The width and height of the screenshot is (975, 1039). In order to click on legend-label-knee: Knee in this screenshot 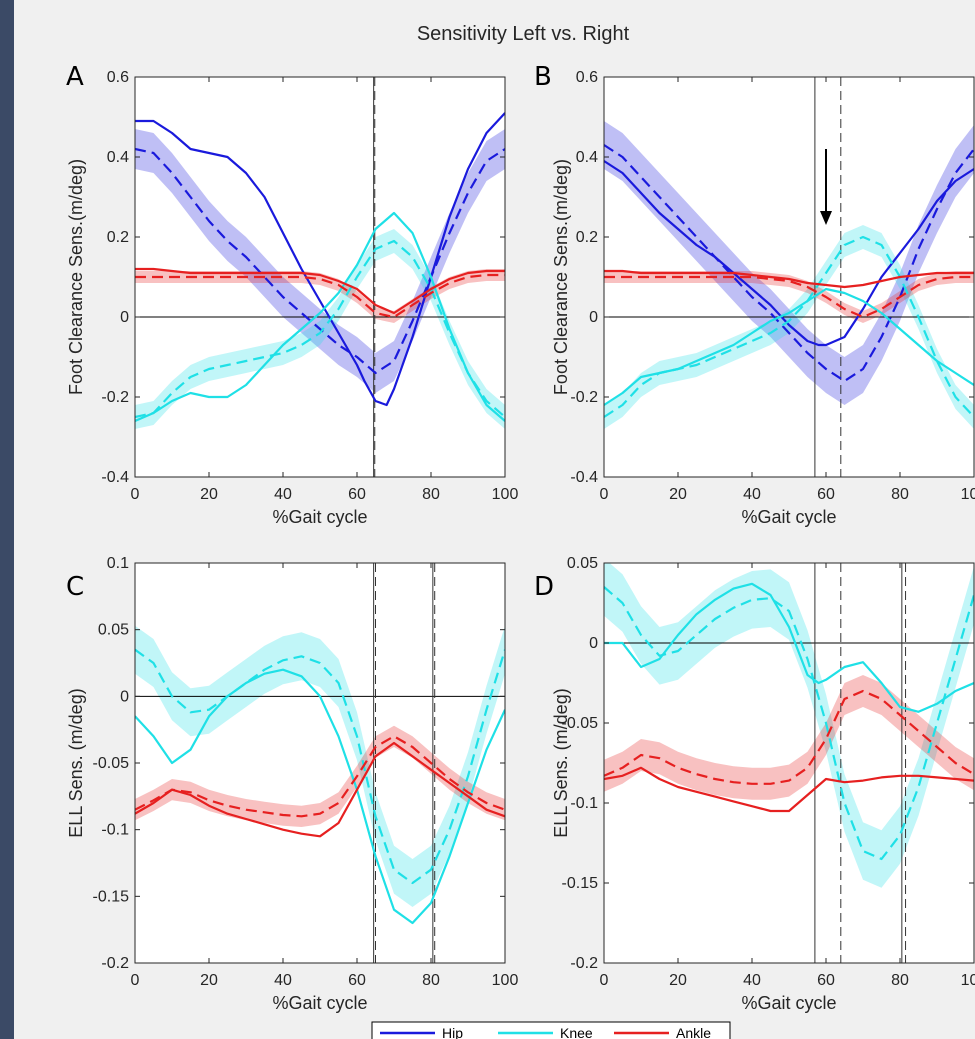, I will do `click(576, 1032)`.